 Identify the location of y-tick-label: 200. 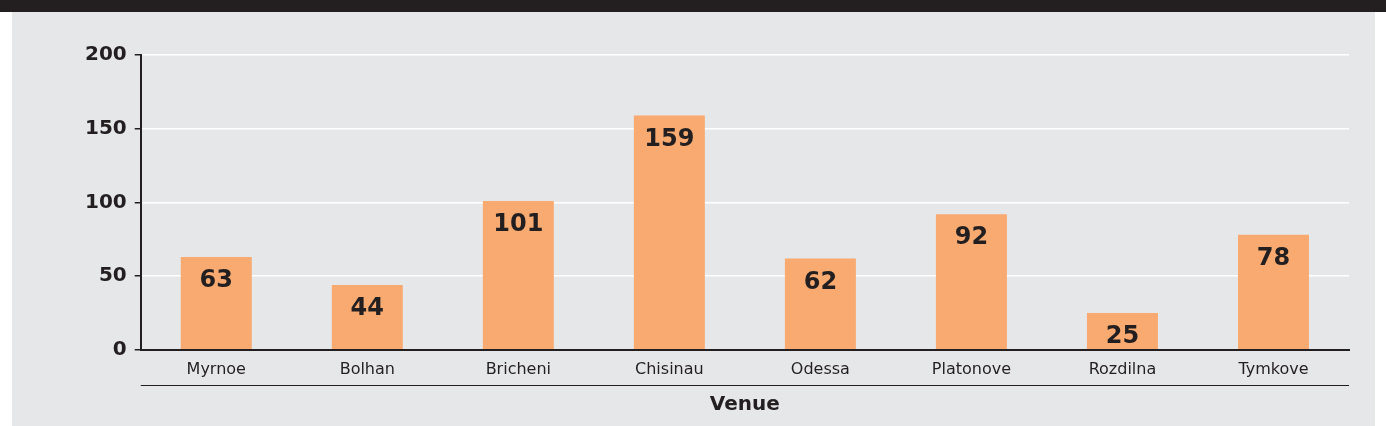
(106, 53).